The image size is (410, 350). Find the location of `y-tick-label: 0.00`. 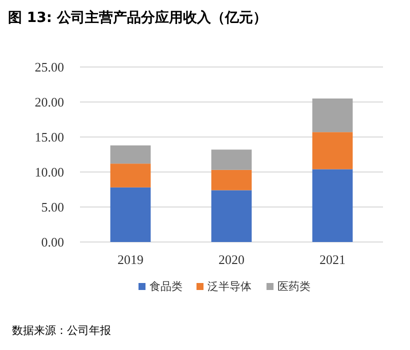

y-tick-label: 0.00 is located at coordinates (52, 242).